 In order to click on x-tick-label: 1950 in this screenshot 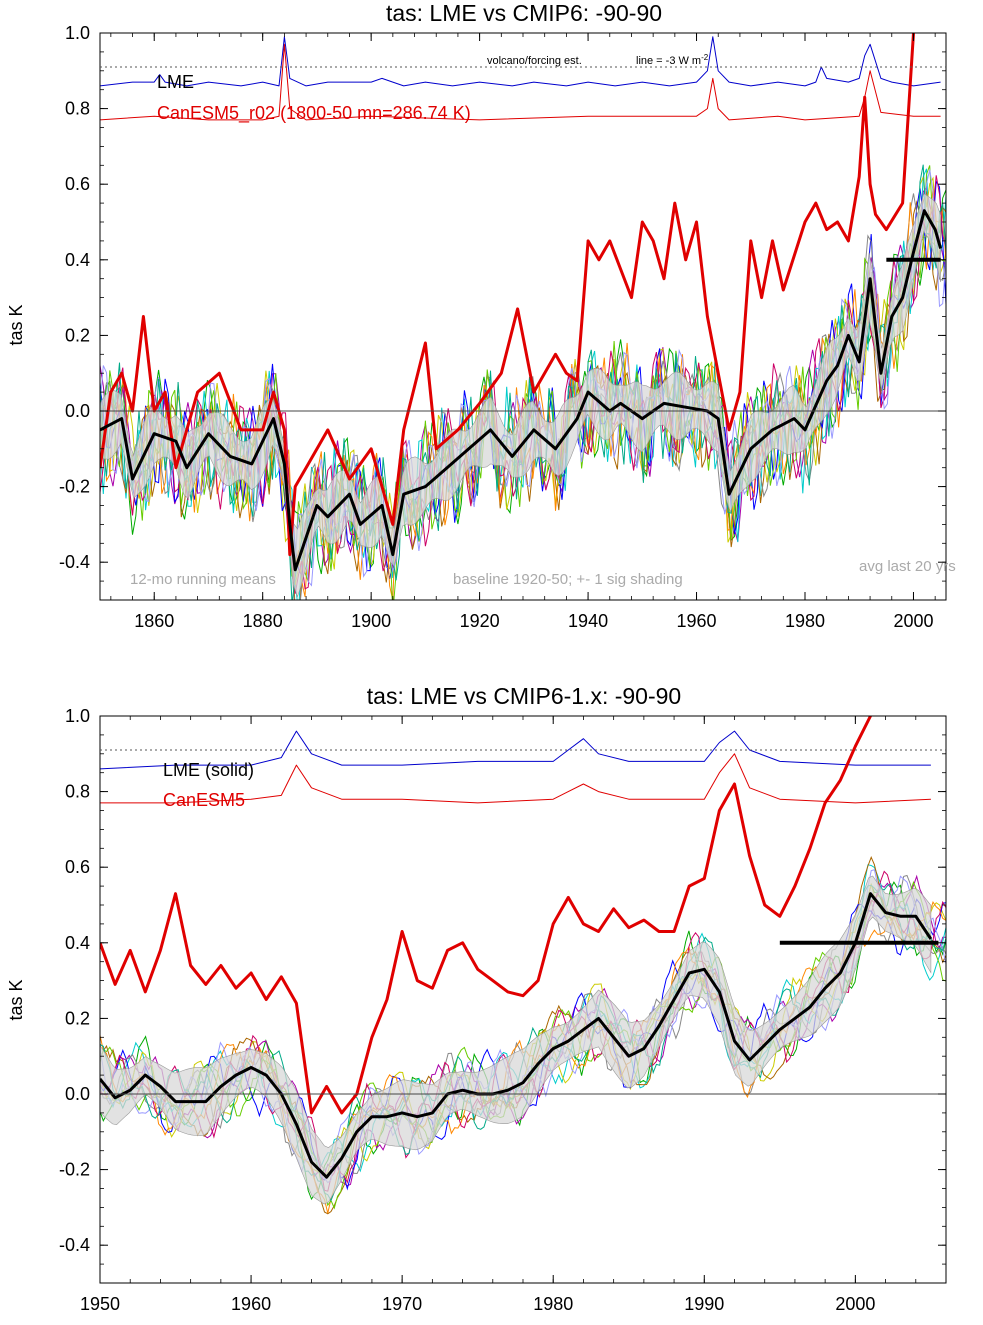, I will do `click(100, 1304)`.